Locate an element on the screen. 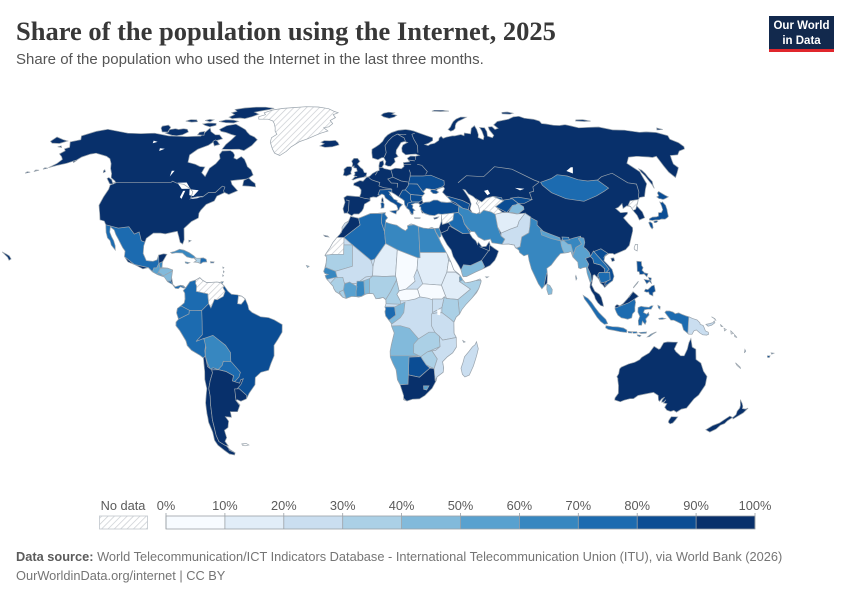  svg-text: 80% is located at coordinates (637, 505).